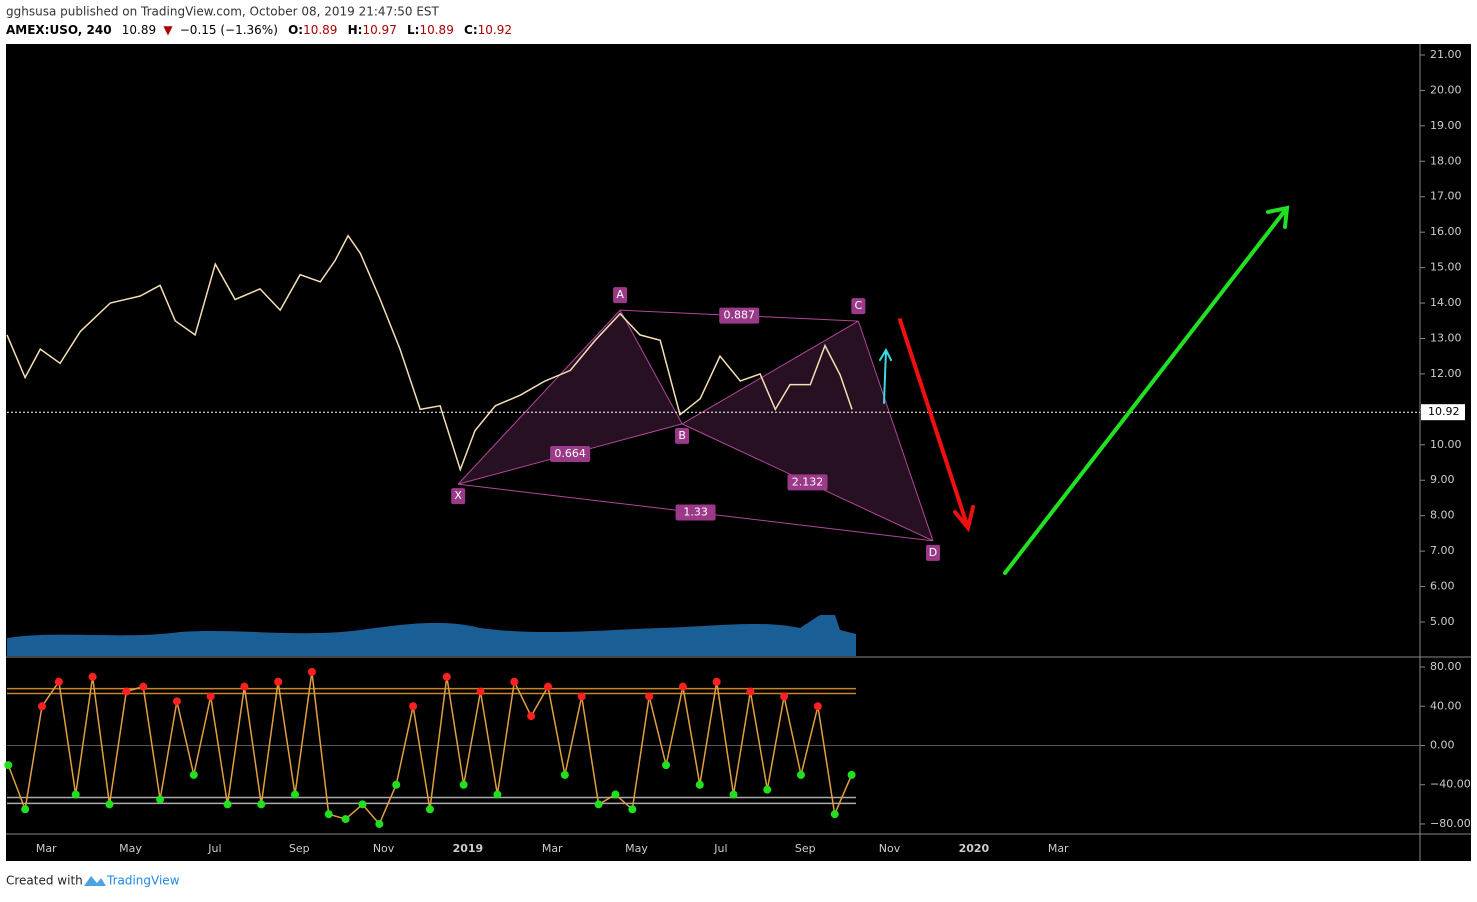  What do you see at coordinates (1446, 196) in the screenshot?
I see `y-tick-label: 17.00` at bounding box center [1446, 196].